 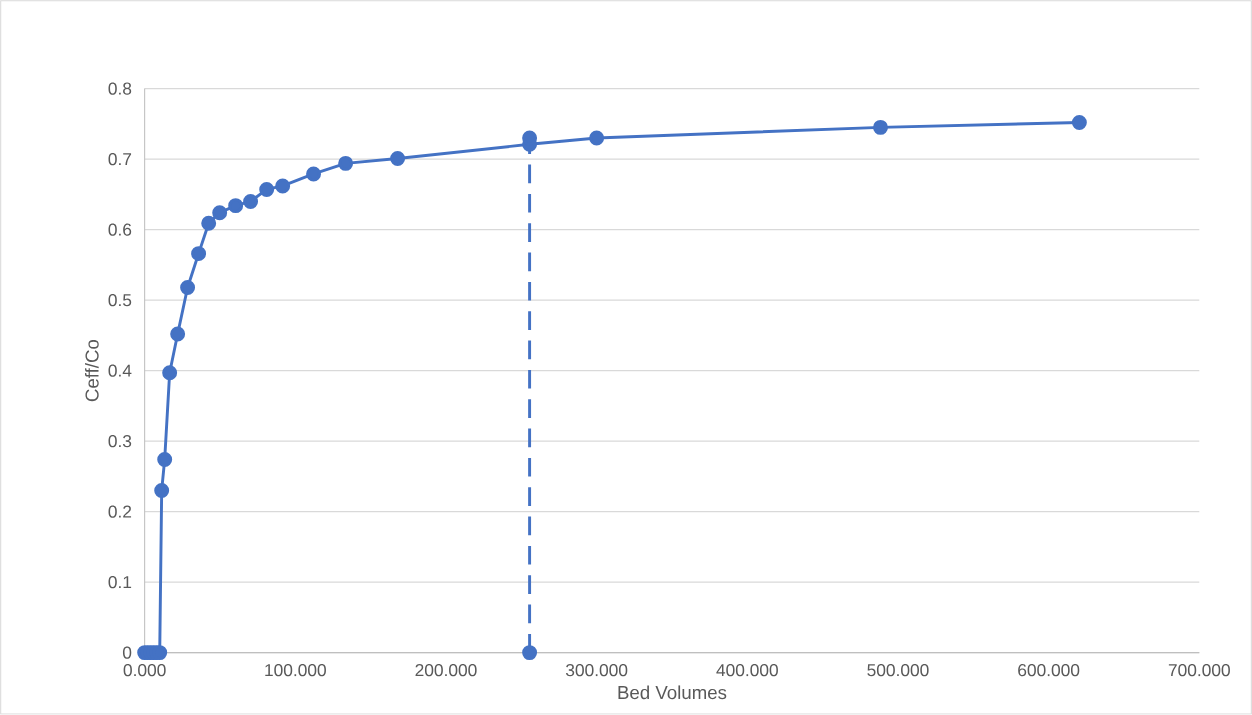 What do you see at coordinates (127, 652) in the screenshot?
I see `y-tick-label: 0` at bounding box center [127, 652].